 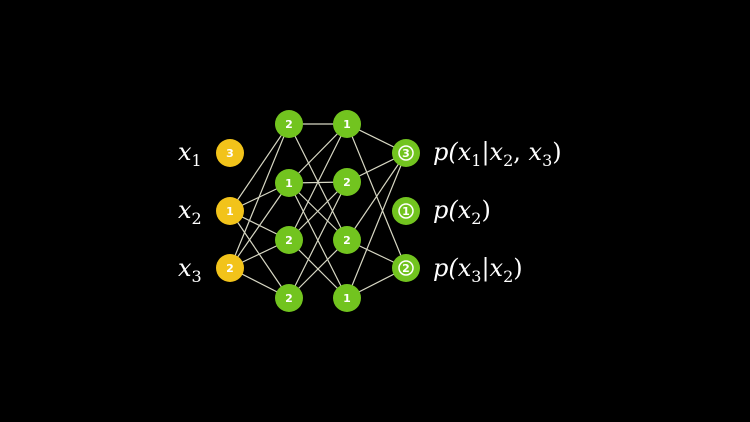 What do you see at coordinates (190, 154) in the screenshot?
I see `input-label-x1: x1` at bounding box center [190, 154].